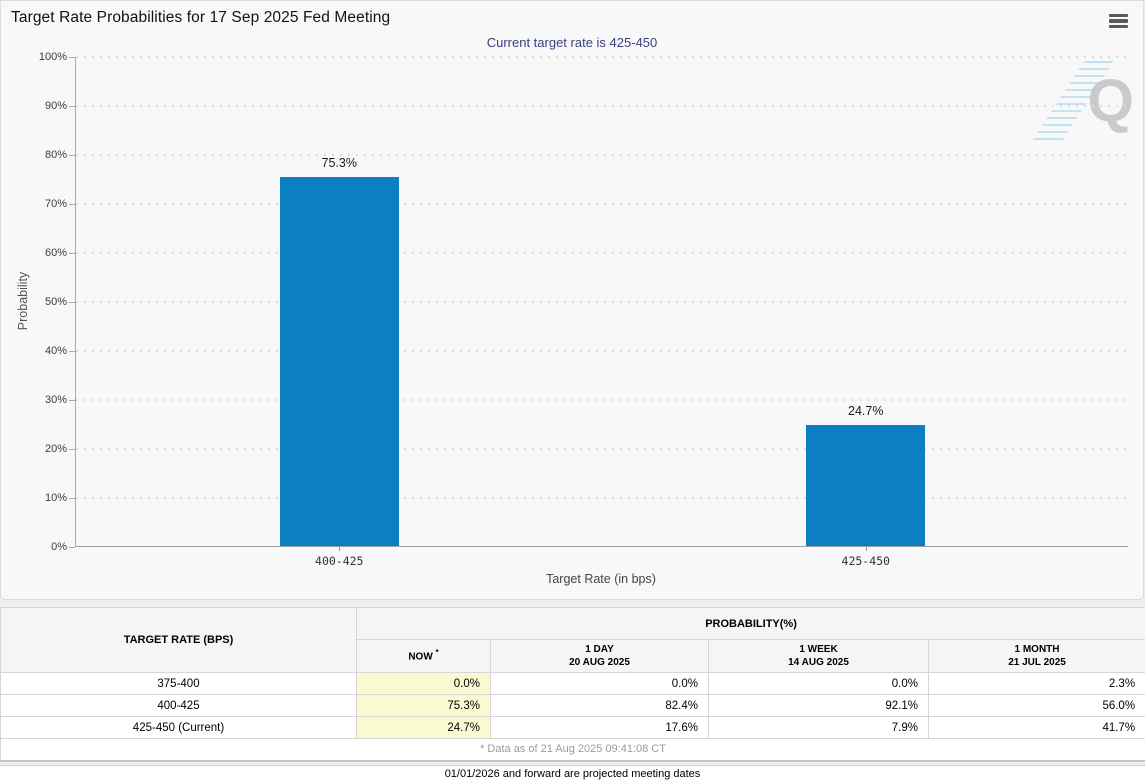 The image size is (1145, 782). I want to click on col-header-1month: 1 MONTH 21 JUL 2025, so click(1036, 656).